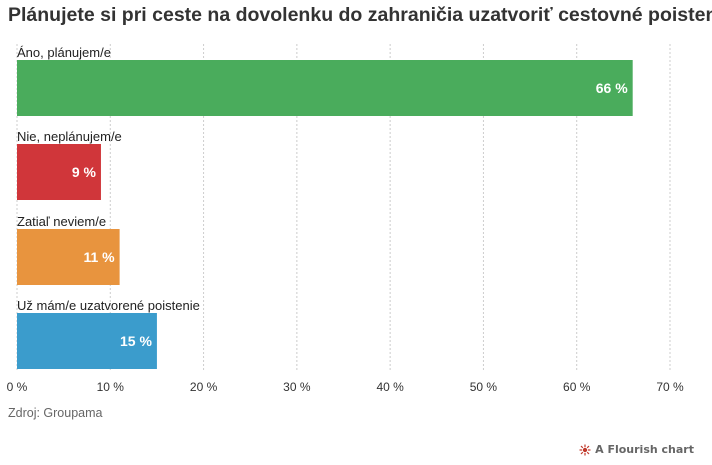 The width and height of the screenshot is (712, 465). What do you see at coordinates (644, 449) in the screenshot?
I see `flourish-credit-label: A Flourish chart` at bounding box center [644, 449].